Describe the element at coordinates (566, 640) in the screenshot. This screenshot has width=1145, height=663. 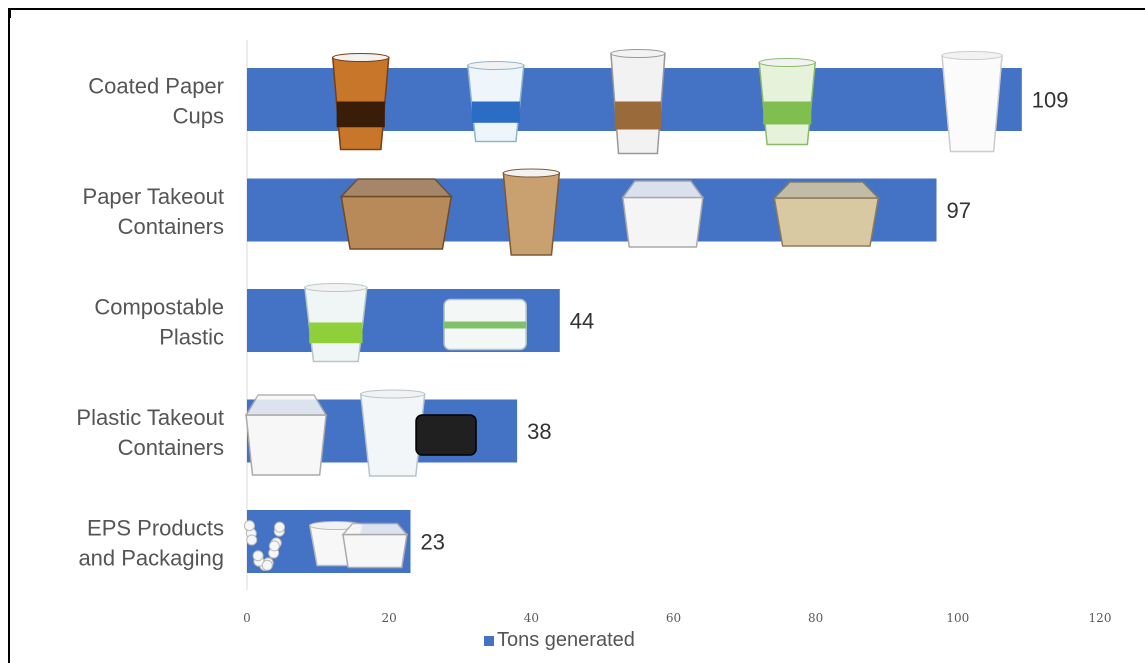
I see `legend-label: Tons generated` at that location.